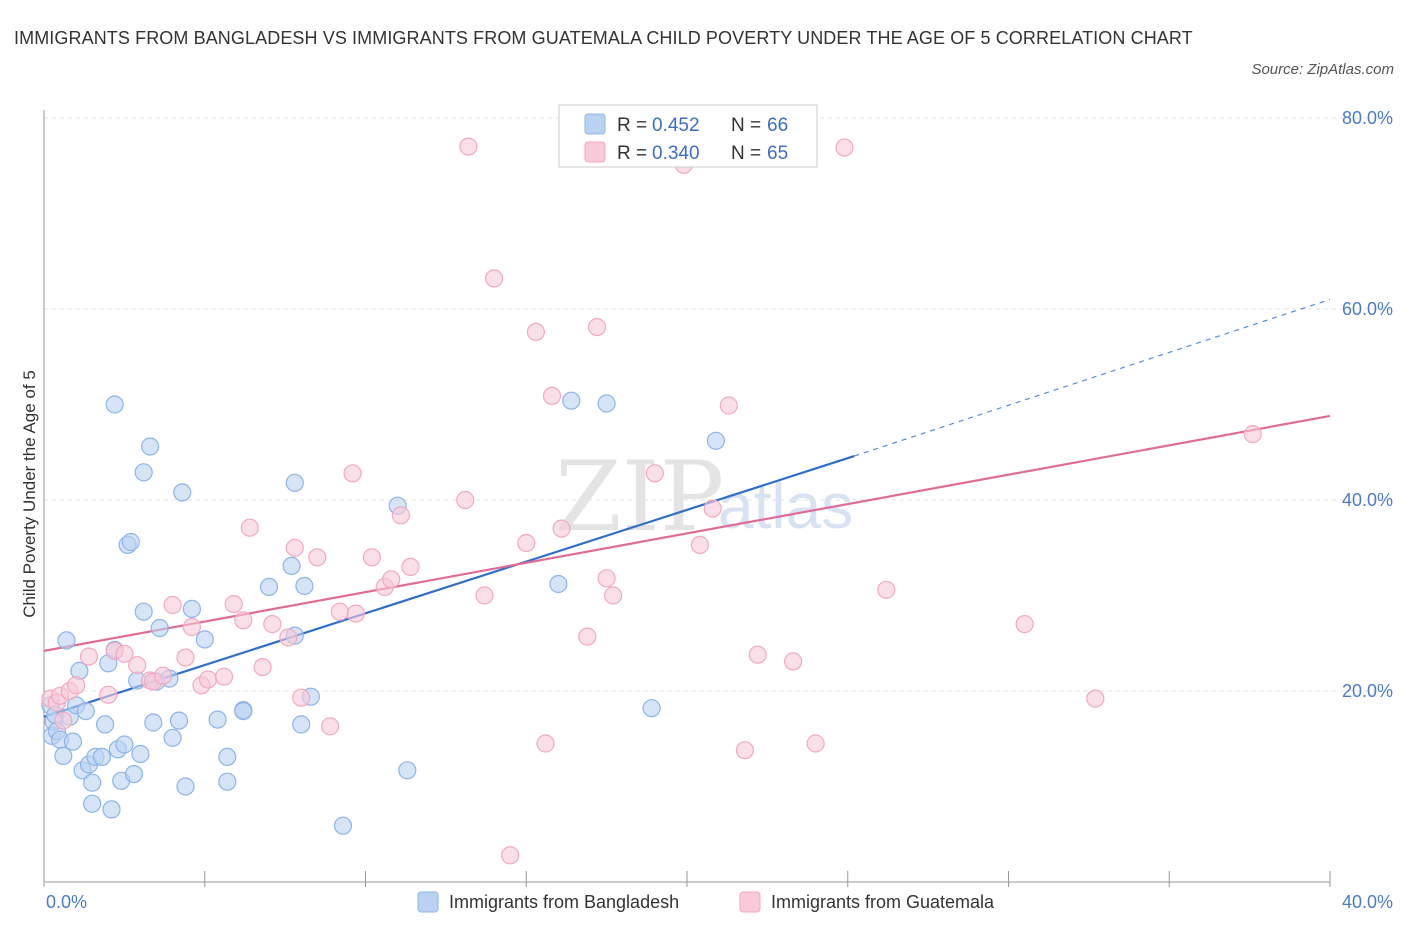  Describe the element at coordinates (676, 125) in the screenshot. I see `legend-r-value-bangladesh: 0.452` at that location.